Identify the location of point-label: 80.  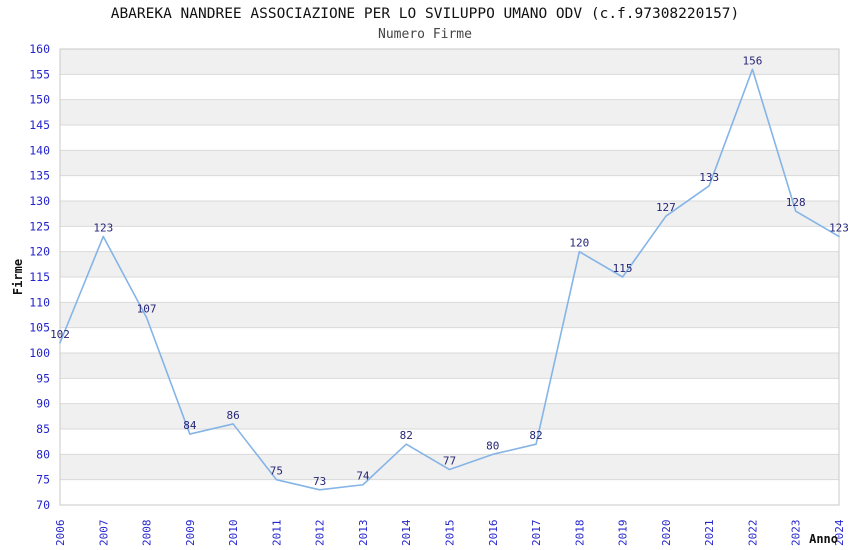
(492, 445).